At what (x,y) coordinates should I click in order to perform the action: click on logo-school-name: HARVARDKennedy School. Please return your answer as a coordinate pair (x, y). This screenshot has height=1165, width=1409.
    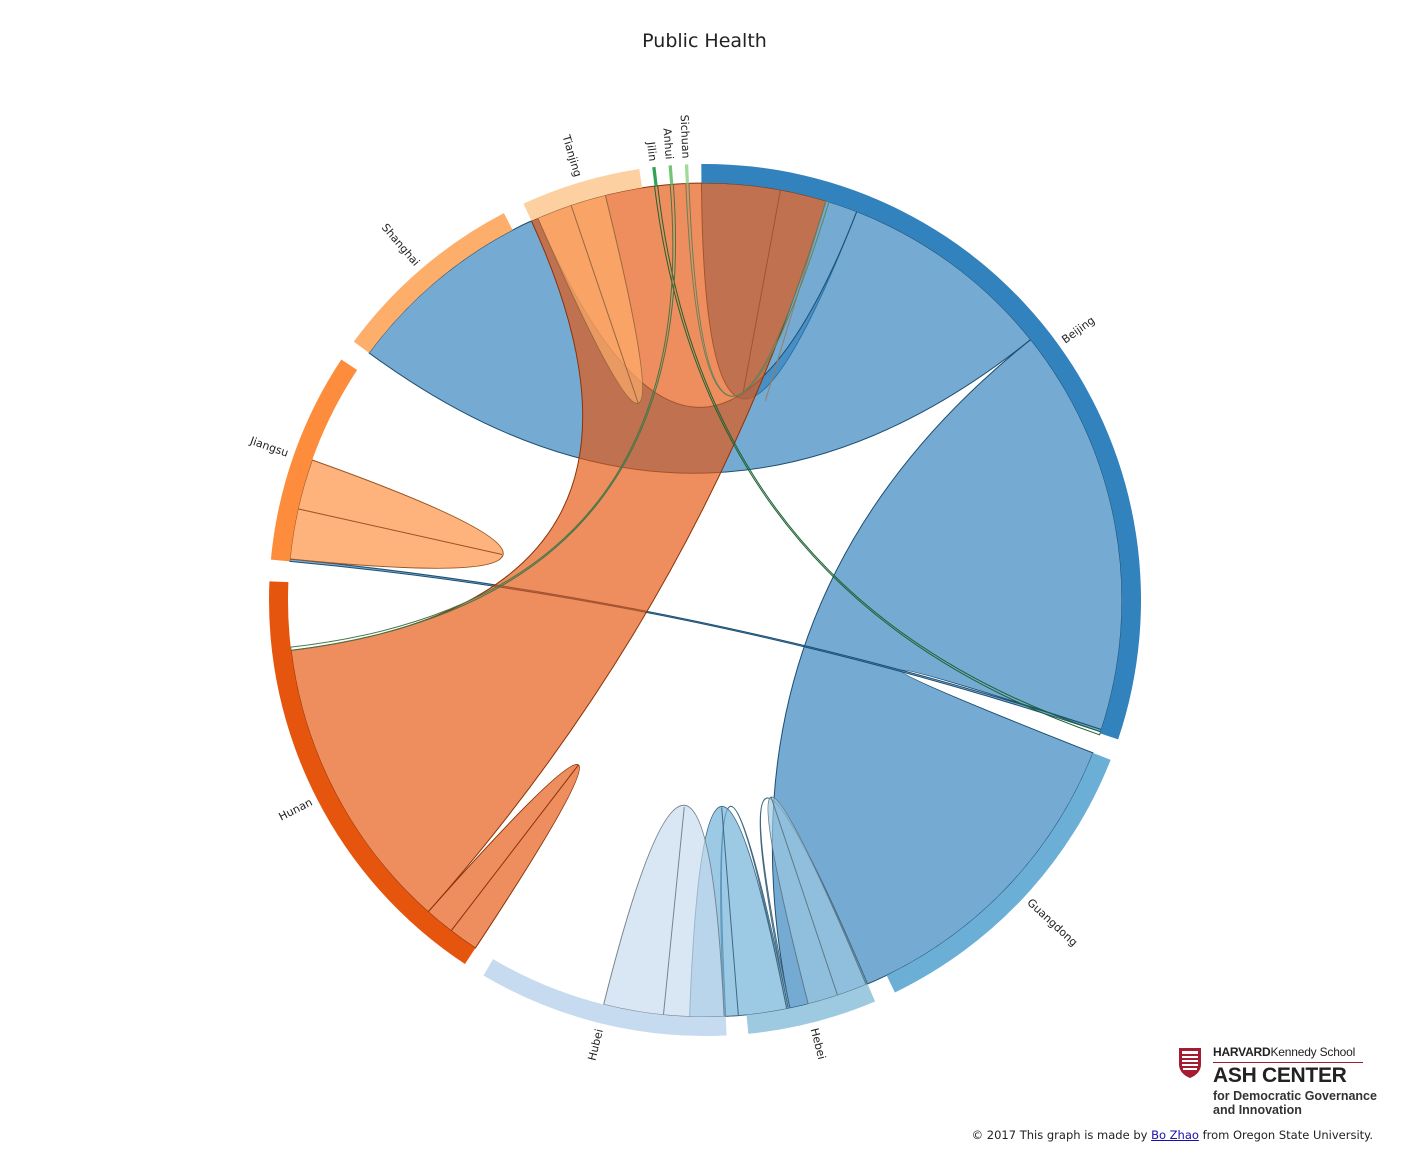
    Looking at the image, I should click on (1284, 1052).